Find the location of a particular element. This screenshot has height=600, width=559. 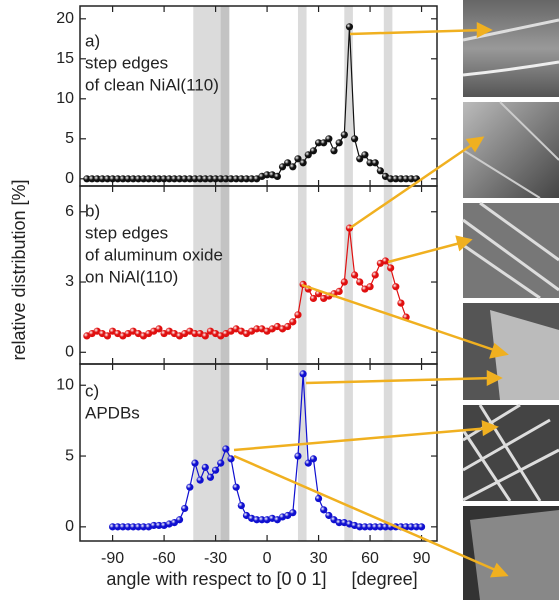

series-line is located at coordinates (267, 450).